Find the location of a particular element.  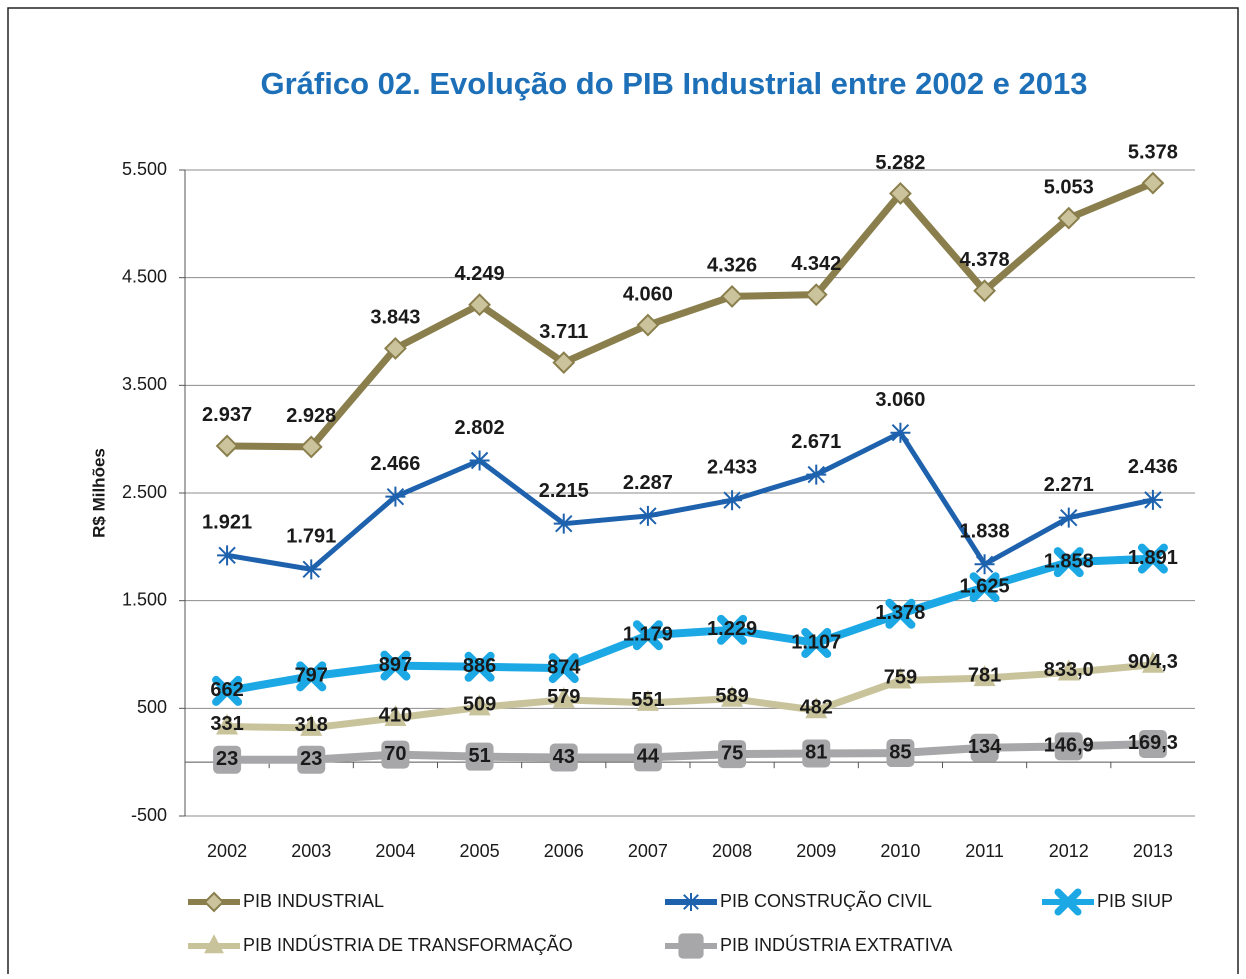

value-label: 75 is located at coordinates (732, 753).